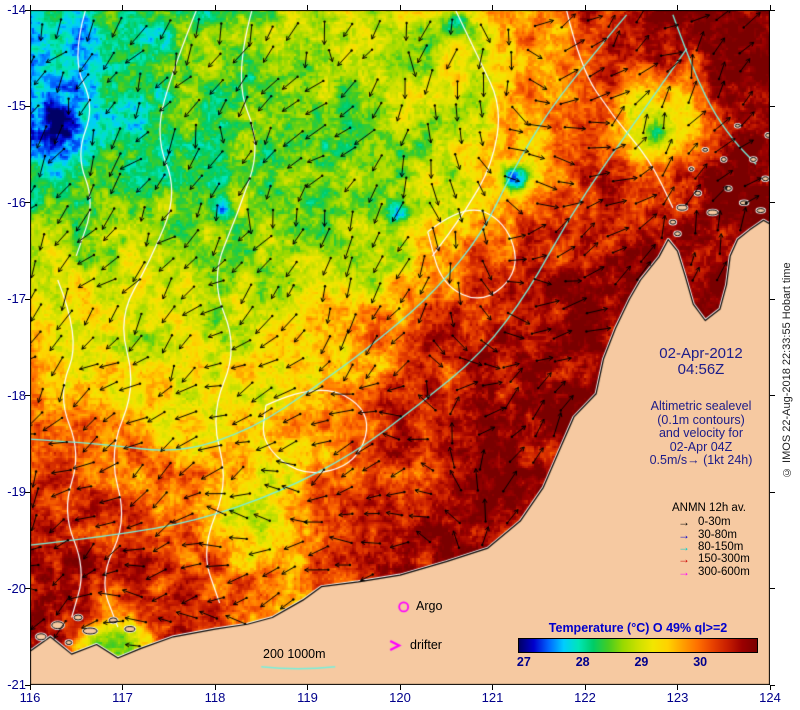 The image size is (800, 710). Describe the element at coordinates (787, 370) in the screenshot. I see `copyright-credit-text: © IMOS 22-Aug-2018 22:33:55 Hobart time` at that location.